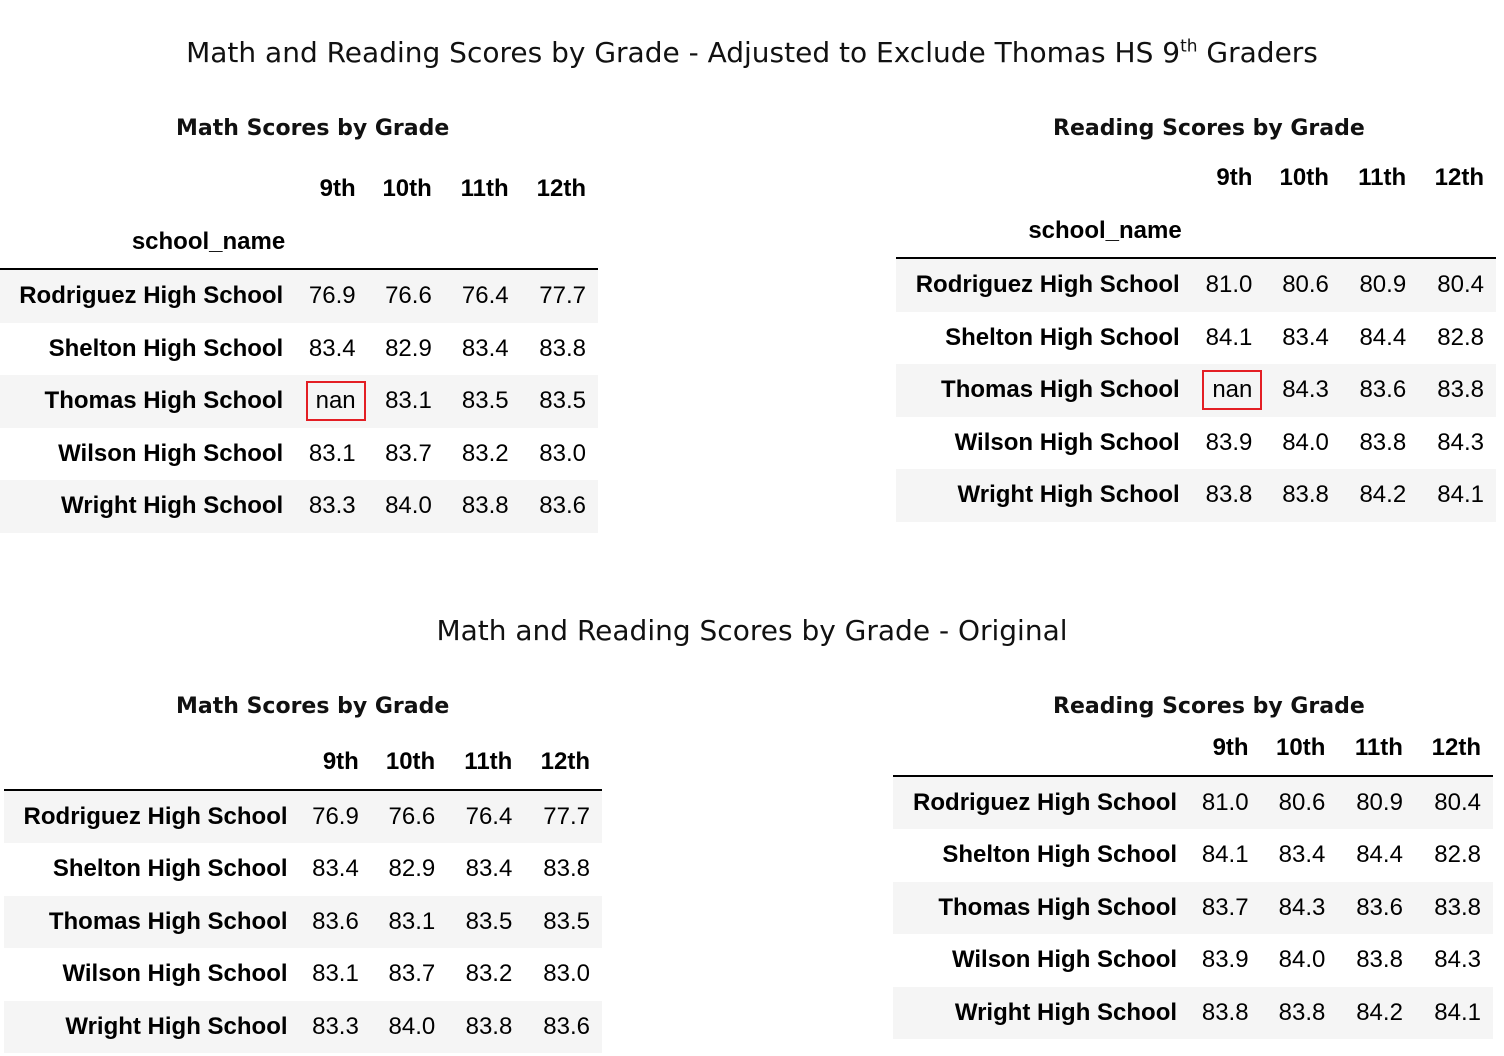  I want to click on table-row: Thomas High School nan 83.1 83.5 83.5, so click(299, 401).